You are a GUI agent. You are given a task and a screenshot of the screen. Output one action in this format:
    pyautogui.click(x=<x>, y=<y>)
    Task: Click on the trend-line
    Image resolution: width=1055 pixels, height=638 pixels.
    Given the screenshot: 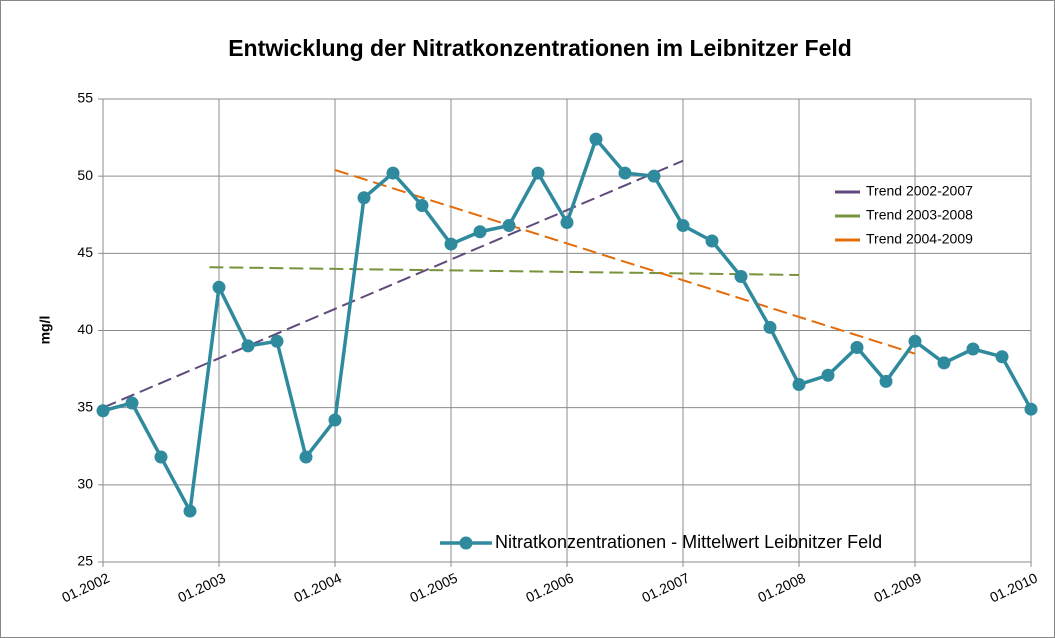 What is the action you would take?
    pyautogui.click(x=504, y=271)
    